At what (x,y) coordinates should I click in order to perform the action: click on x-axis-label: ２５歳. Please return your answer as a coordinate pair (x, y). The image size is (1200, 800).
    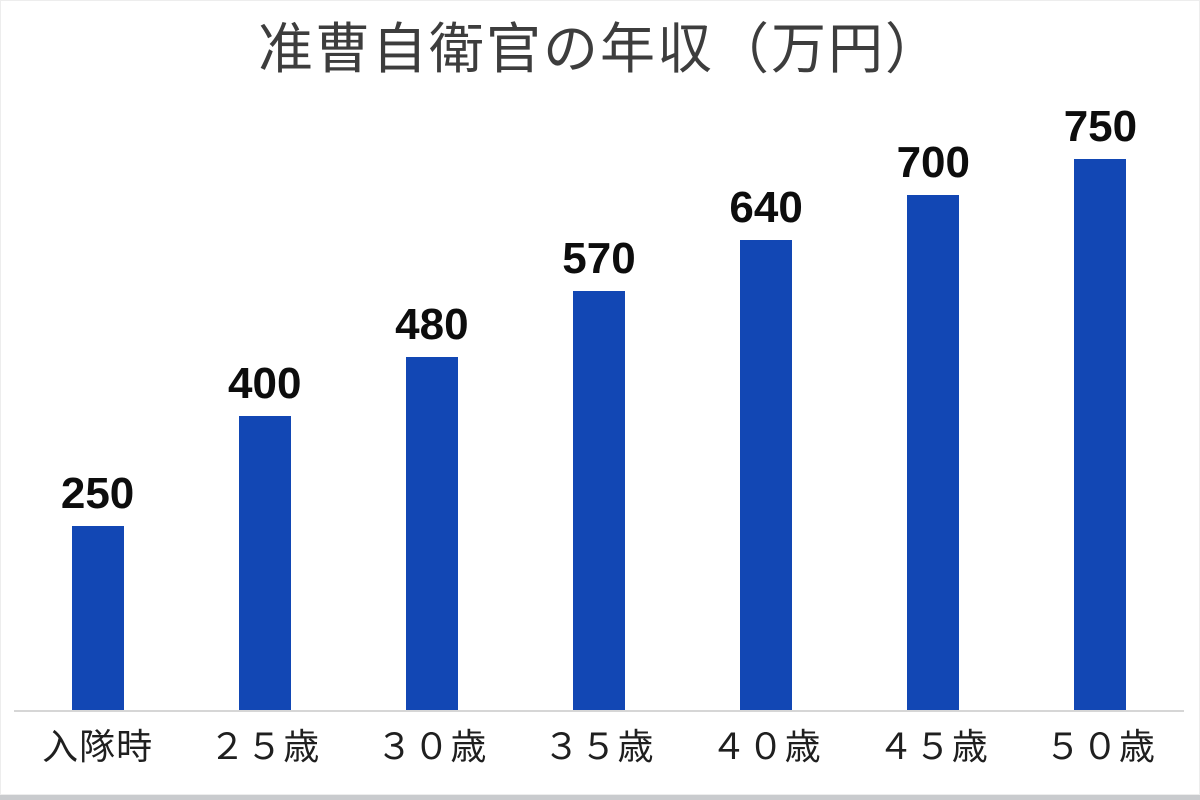
    Looking at the image, I should click on (265, 746).